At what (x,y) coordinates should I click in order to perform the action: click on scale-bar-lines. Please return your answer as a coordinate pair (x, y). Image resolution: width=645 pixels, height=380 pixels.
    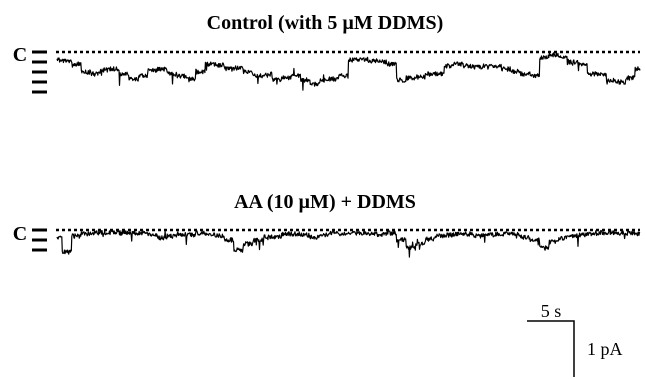
    Looking at the image, I should click on (551, 348).